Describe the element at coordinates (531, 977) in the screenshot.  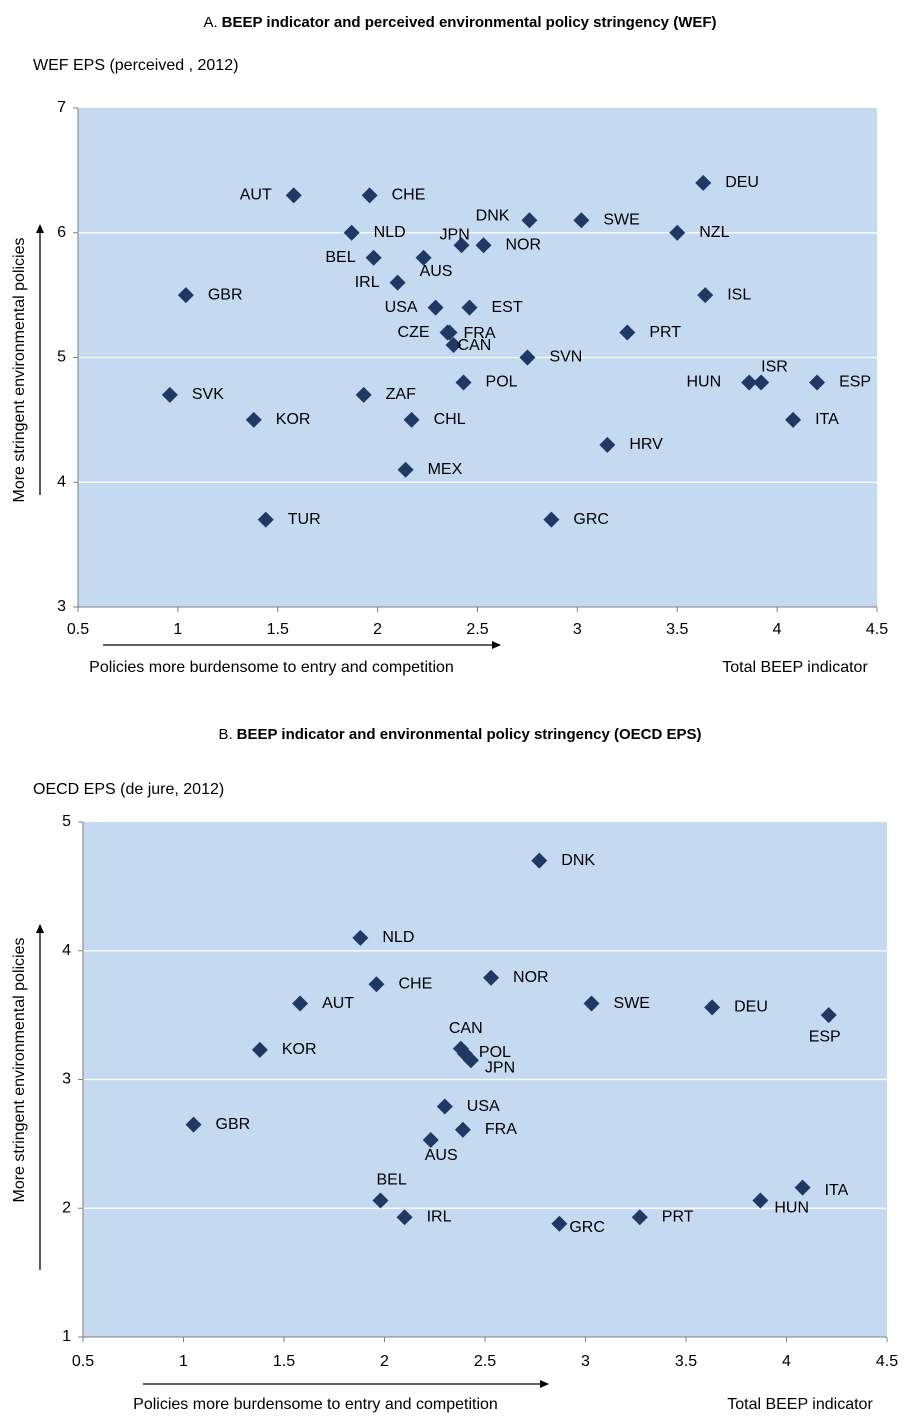
I see `point-label: NOR` at that location.